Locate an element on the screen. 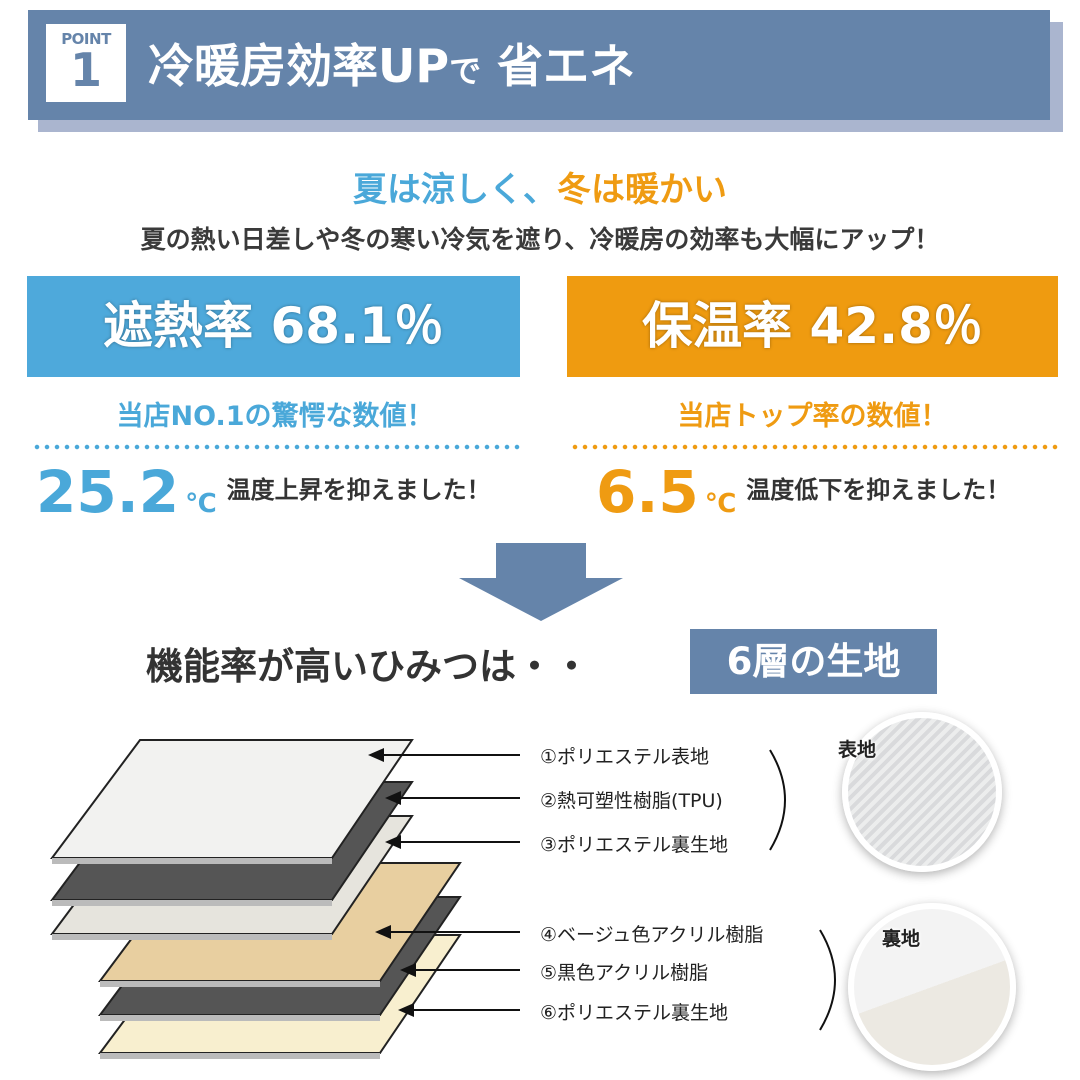 This screenshot has height=1080, width=1080. back-fabric-label: 裏地 is located at coordinates (901, 939).